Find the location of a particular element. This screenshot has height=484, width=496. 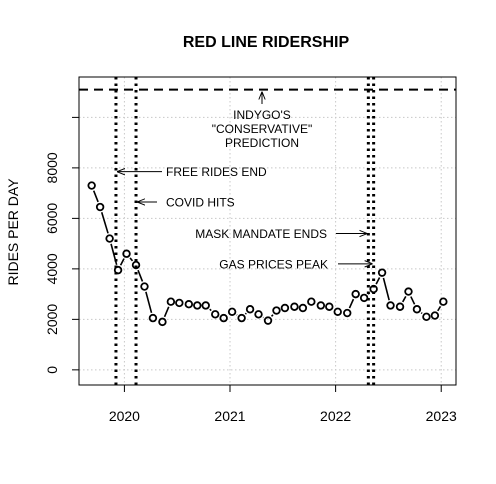

event-label: COVID HITS is located at coordinates (200, 202).